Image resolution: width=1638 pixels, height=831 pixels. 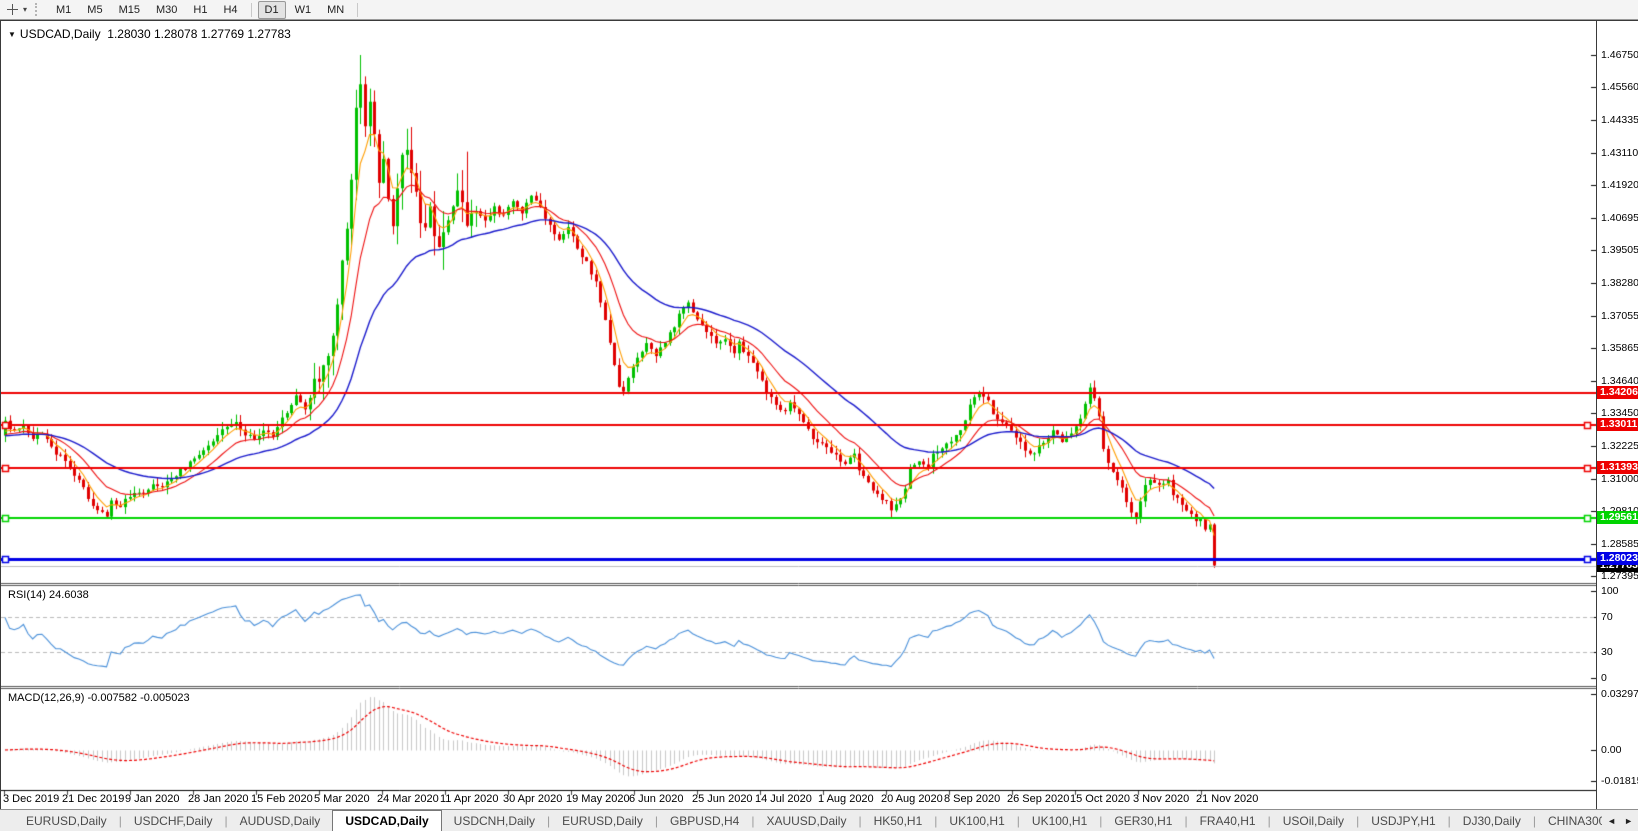 I want to click on rsi-axis-label: 30, so click(x=1607, y=651).